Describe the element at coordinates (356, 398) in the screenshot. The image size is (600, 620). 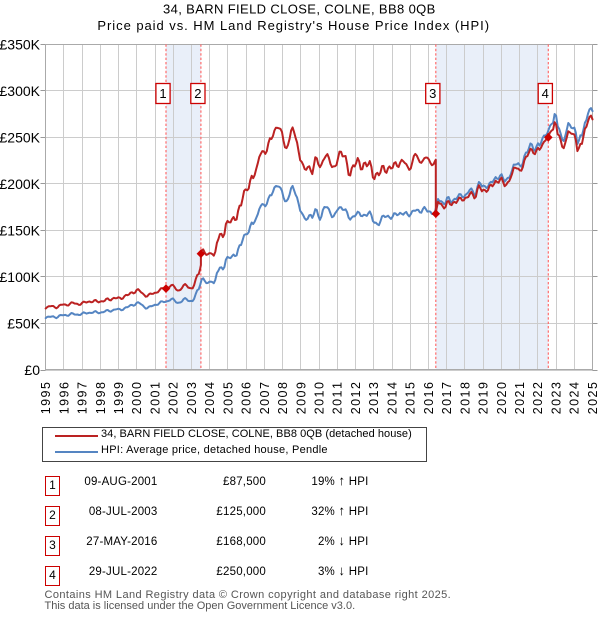
I see `svg-text: 2012` at that location.